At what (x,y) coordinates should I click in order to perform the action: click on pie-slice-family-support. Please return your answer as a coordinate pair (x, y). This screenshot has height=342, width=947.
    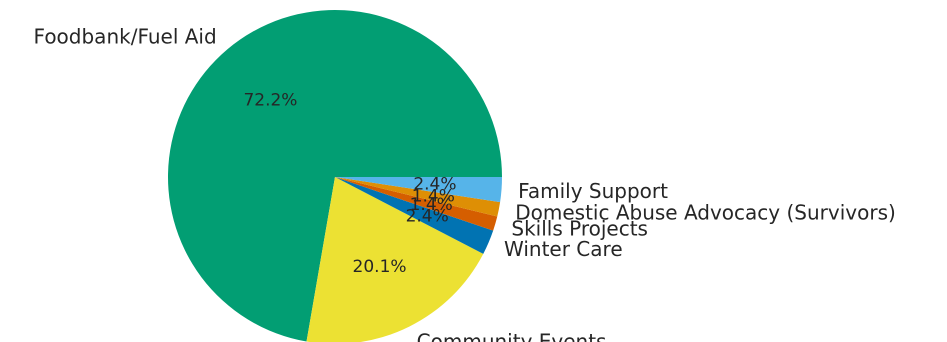
    Looking at the image, I should click on (418, 190).